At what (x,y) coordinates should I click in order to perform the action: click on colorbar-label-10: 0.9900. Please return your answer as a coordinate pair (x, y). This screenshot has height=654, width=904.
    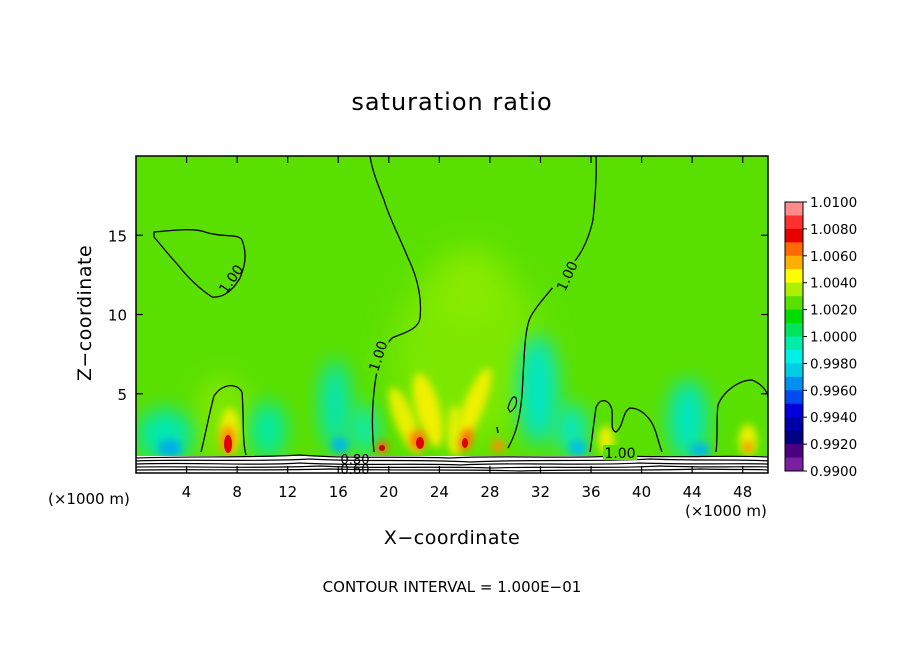
    Looking at the image, I should click on (833, 472).